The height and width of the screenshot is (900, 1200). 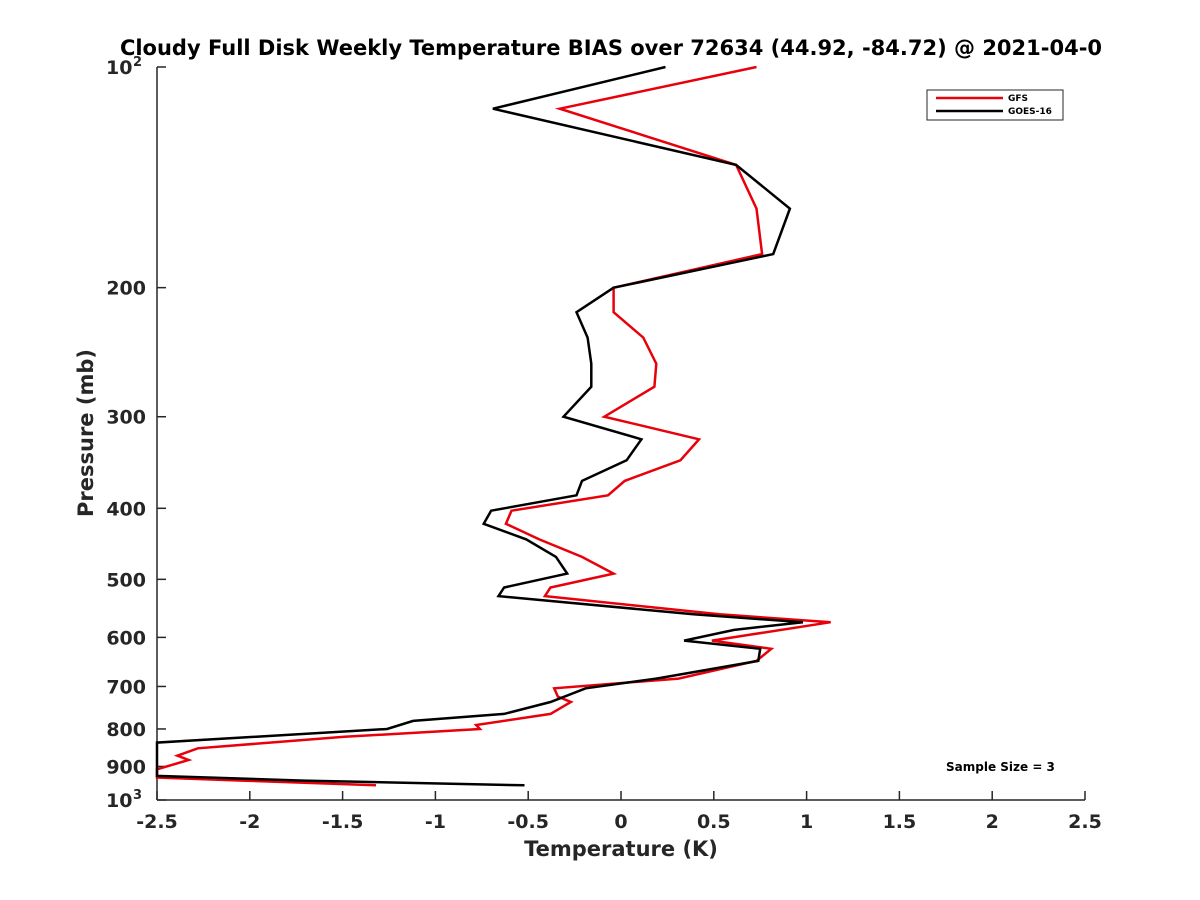 I want to click on y-tick-label: 500, so click(x=126, y=580).